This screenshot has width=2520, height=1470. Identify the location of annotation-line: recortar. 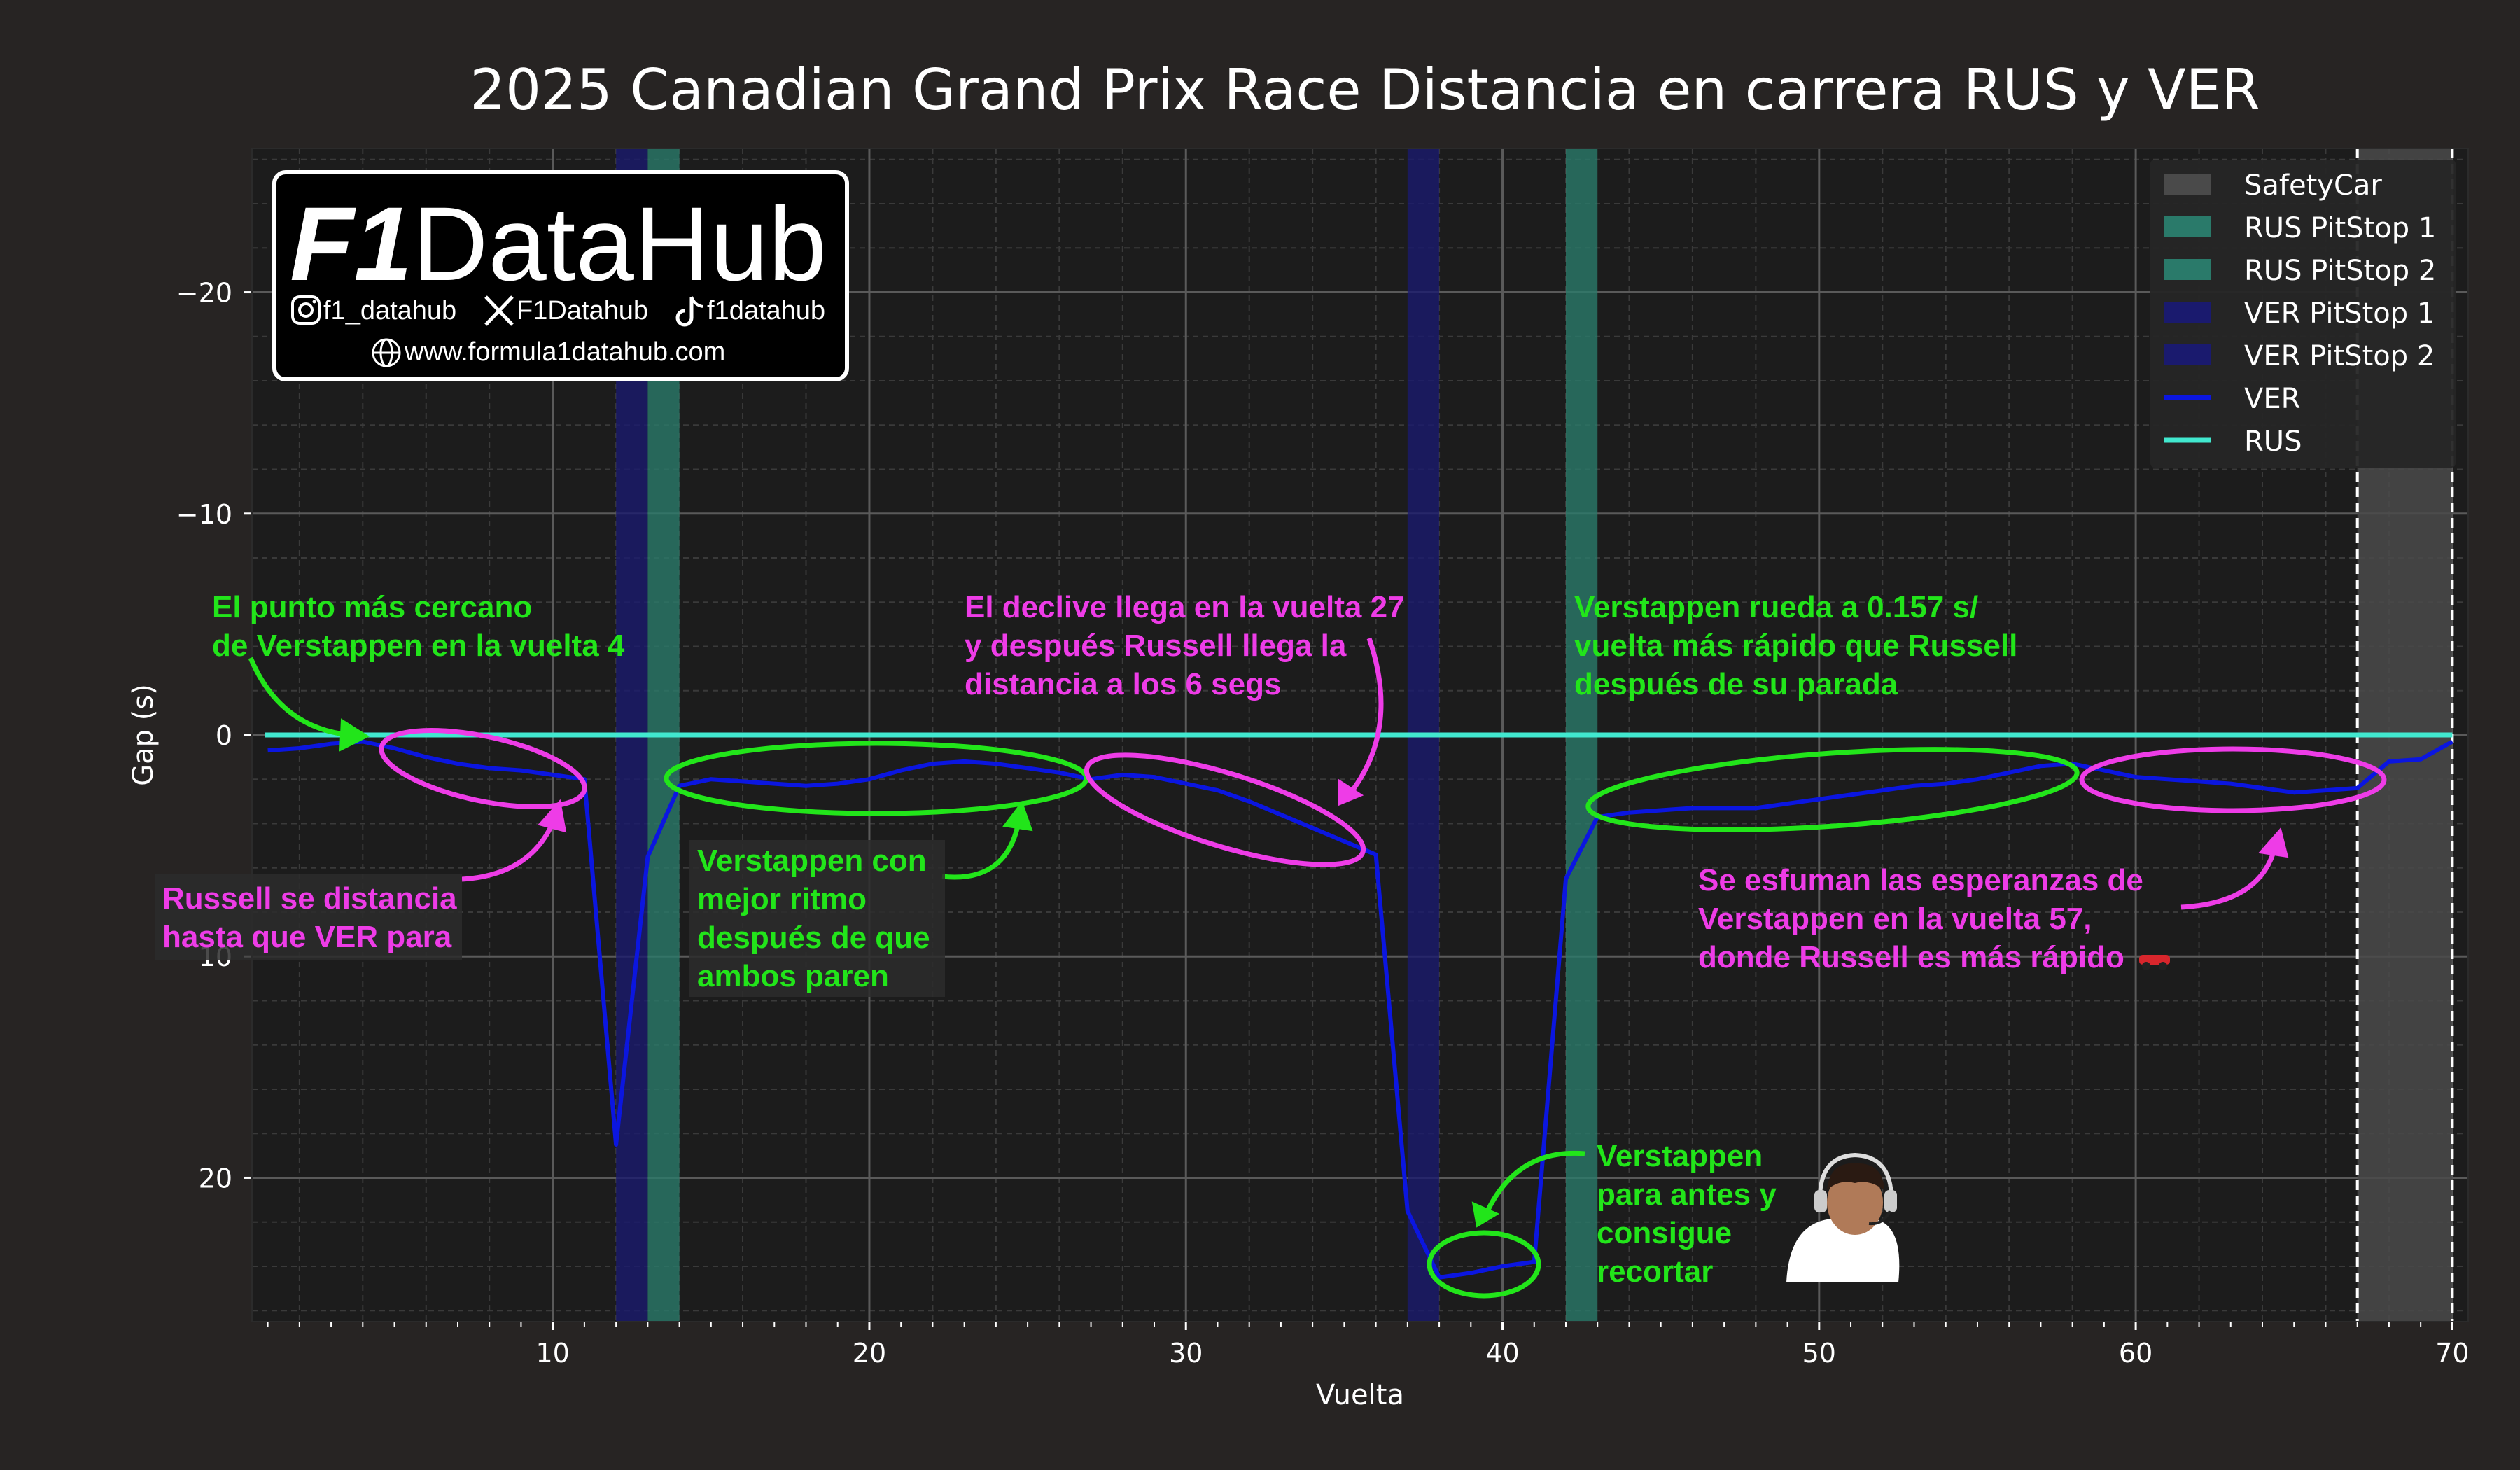
(1655, 1271).